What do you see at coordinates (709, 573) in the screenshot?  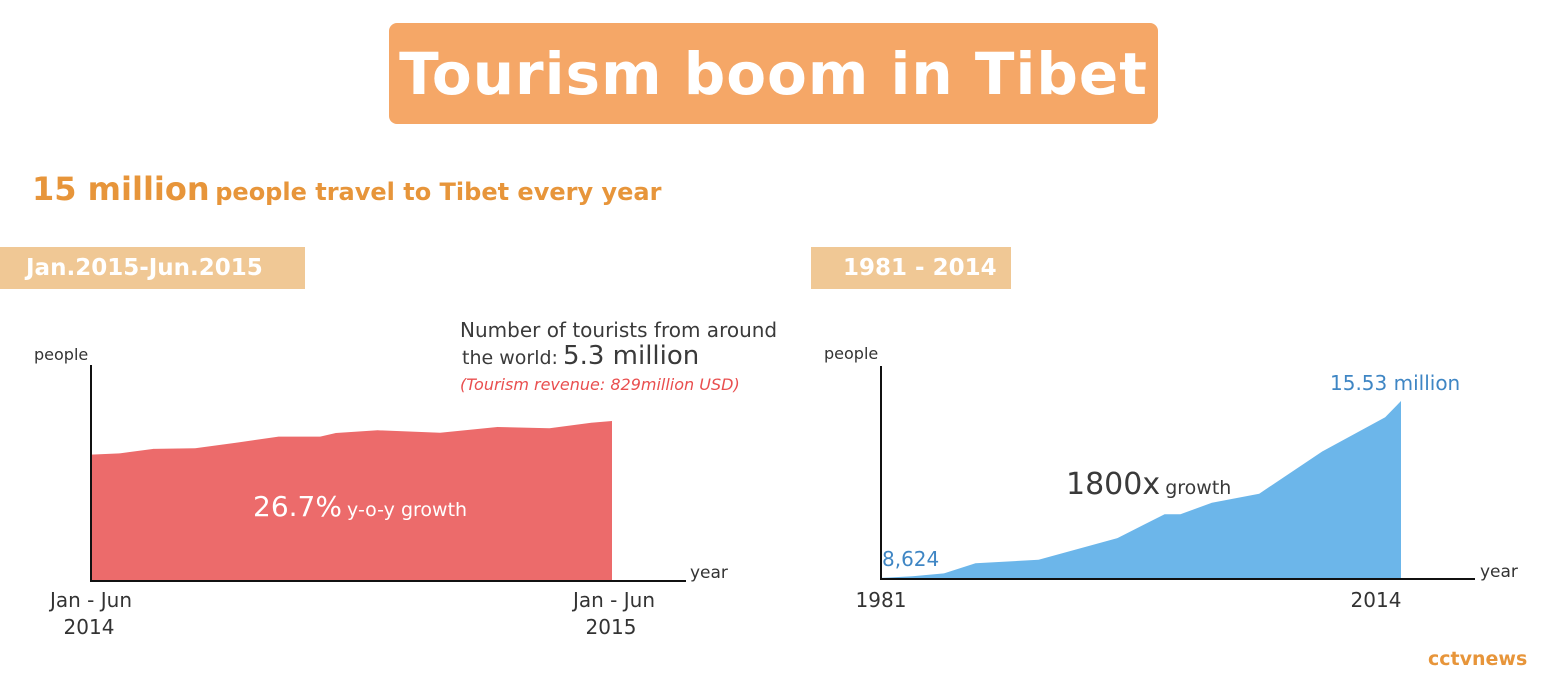 I see `x-axis-label-0: year` at bounding box center [709, 573].